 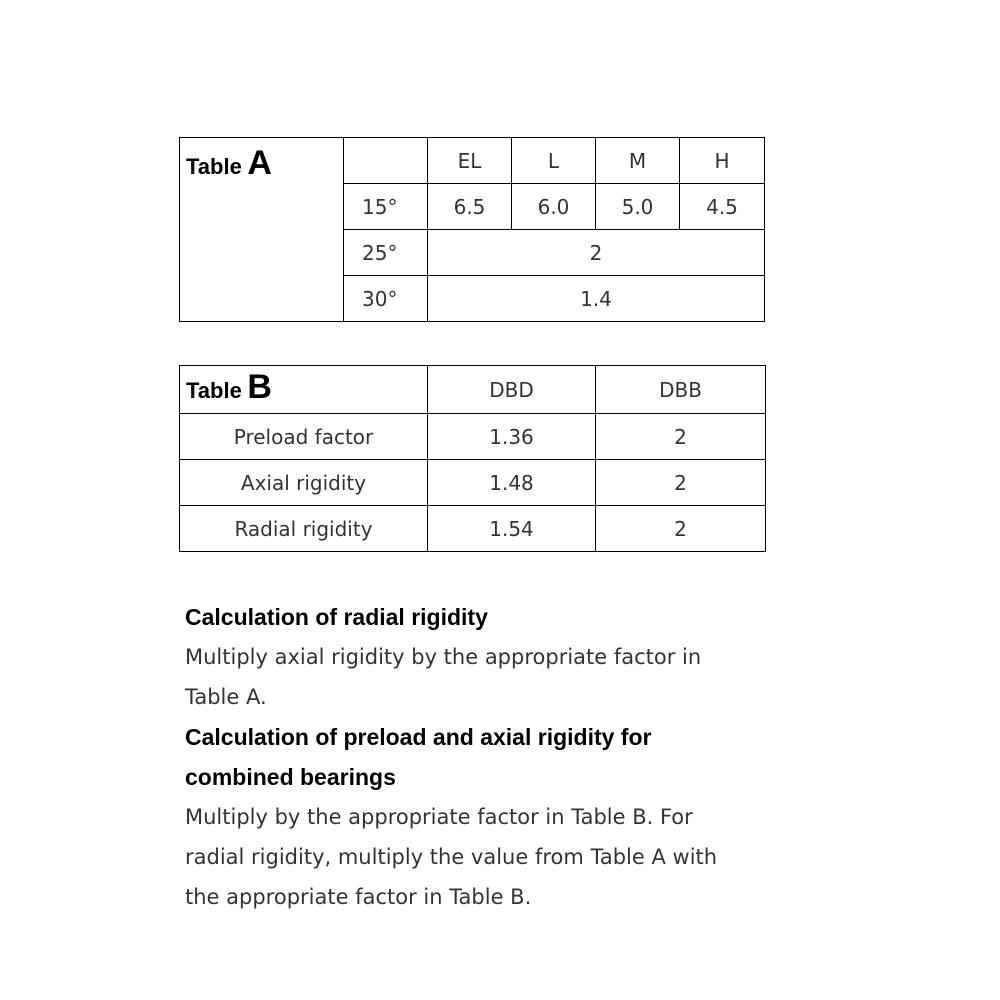 What do you see at coordinates (303, 389) in the screenshot?
I see `table-caption: Table B` at bounding box center [303, 389].